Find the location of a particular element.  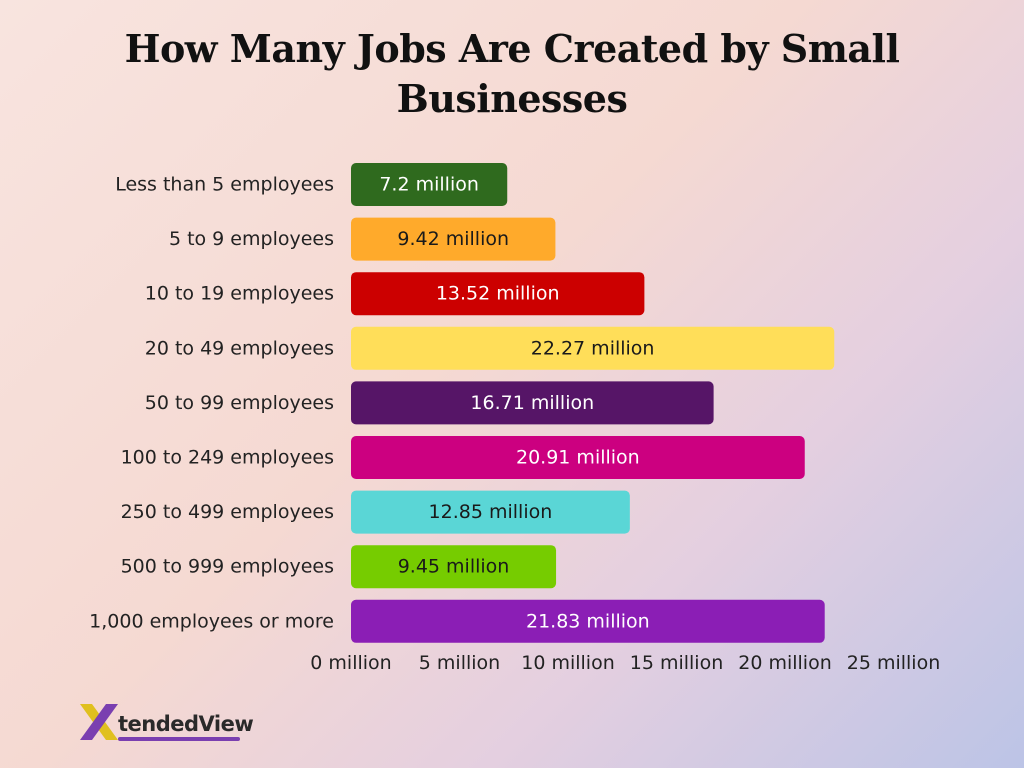

value-label: 22.27 million is located at coordinates (593, 348).